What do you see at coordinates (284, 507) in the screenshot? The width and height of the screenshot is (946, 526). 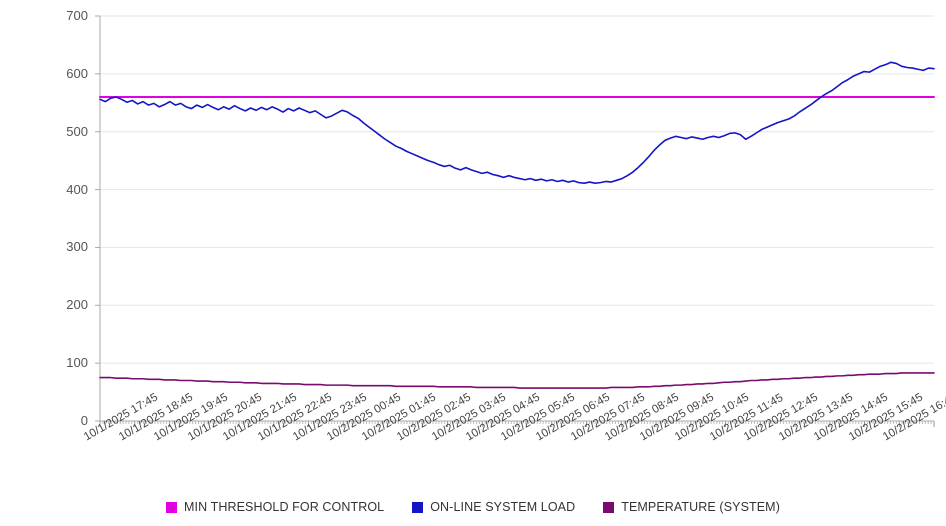 I see `legend-label: MIN THRESHOLD FOR CONTROL` at bounding box center [284, 507].